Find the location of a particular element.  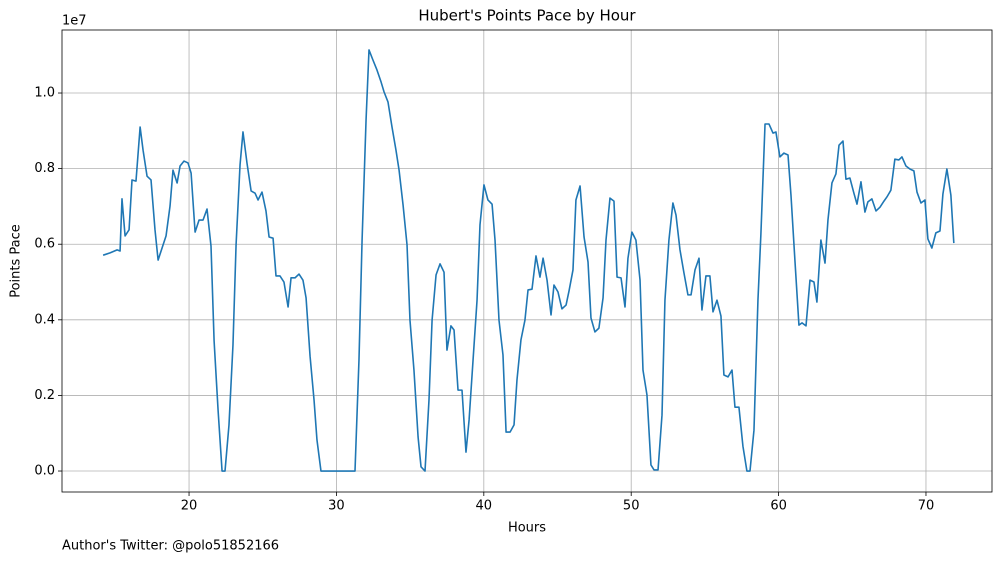

y-tick-label: 0.6 is located at coordinates (44, 244).